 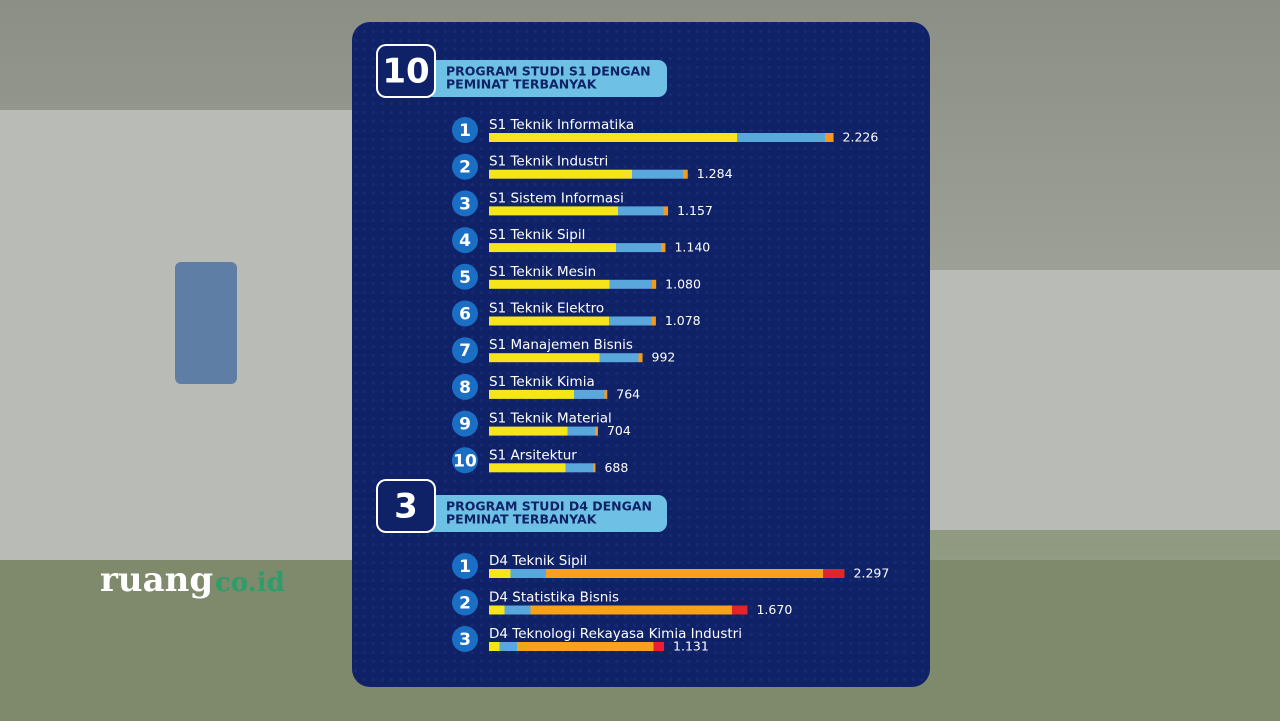 I want to click on value-label: 1.078, so click(x=683, y=320).